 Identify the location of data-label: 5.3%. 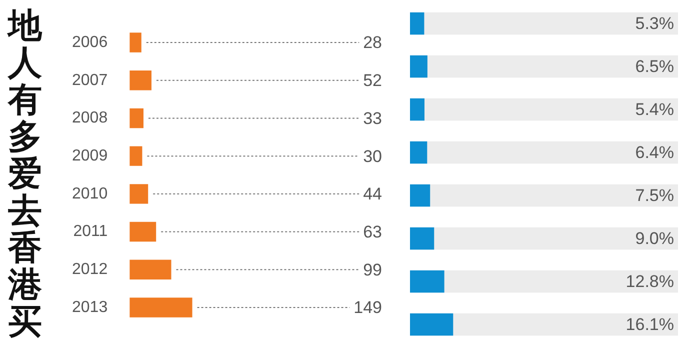
(654, 24).